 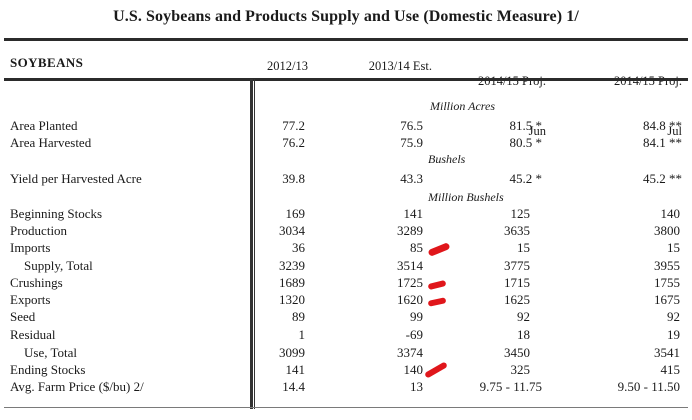 What do you see at coordinates (36, 282) in the screenshot?
I see `row-label-crushings: Crushings` at bounding box center [36, 282].